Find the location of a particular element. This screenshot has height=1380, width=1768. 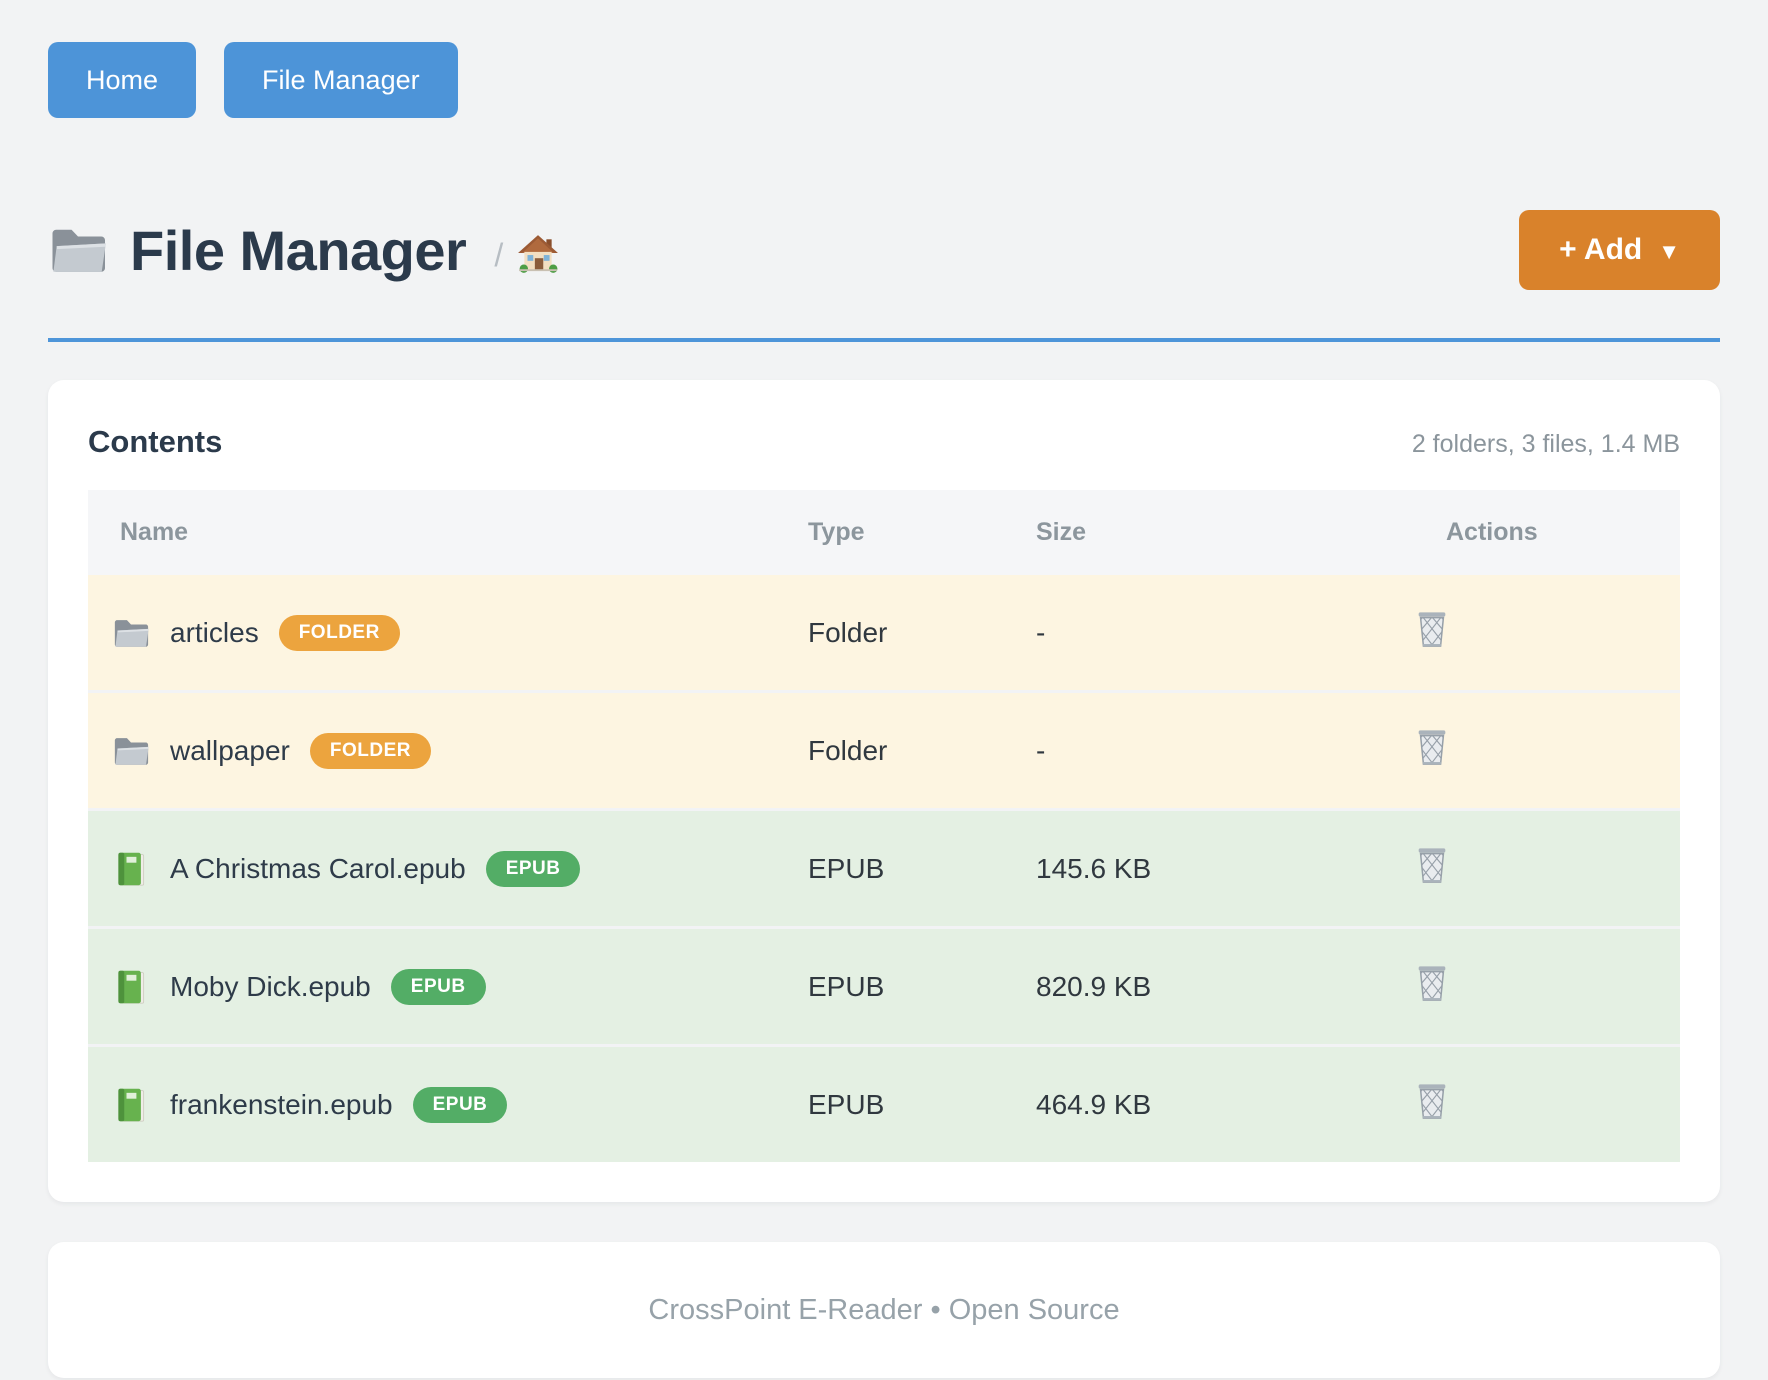

table-row: articles FOLDER Folder - is located at coordinates (884, 633).